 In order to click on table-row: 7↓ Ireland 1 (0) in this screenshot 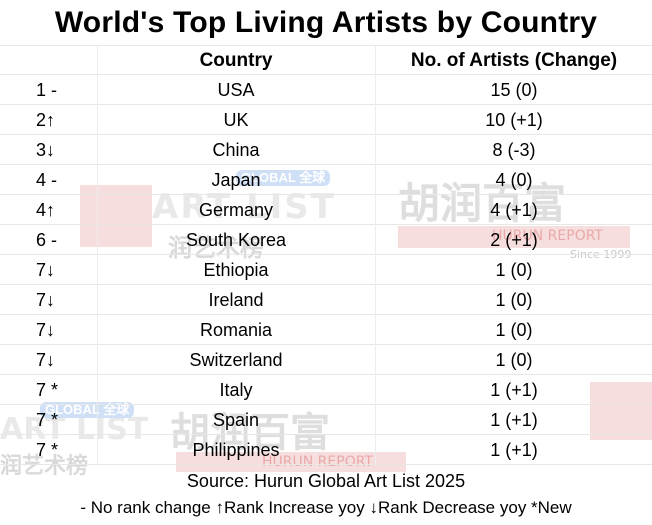, I will do `click(326, 300)`.